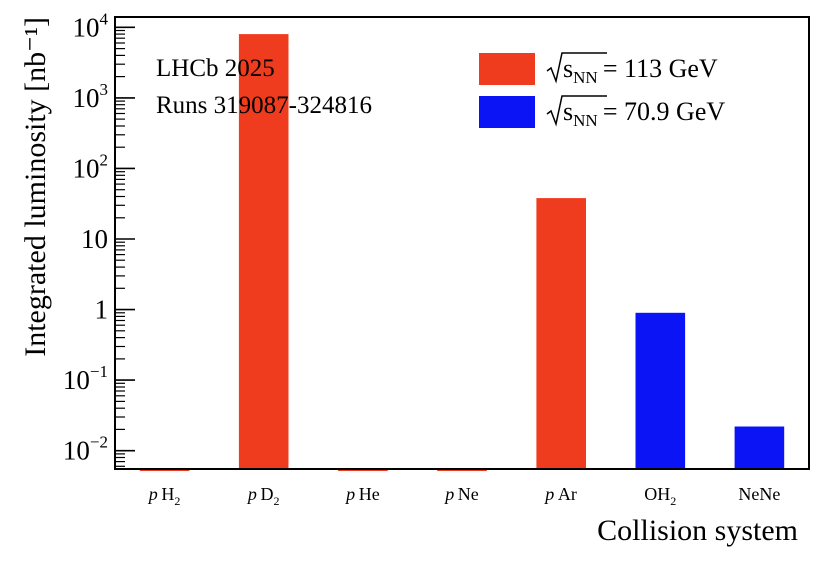  What do you see at coordinates (35, 187) in the screenshot?
I see `y-axis-title: Integrated luminosity [nb⁻¹]` at bounding box center [35, 187].